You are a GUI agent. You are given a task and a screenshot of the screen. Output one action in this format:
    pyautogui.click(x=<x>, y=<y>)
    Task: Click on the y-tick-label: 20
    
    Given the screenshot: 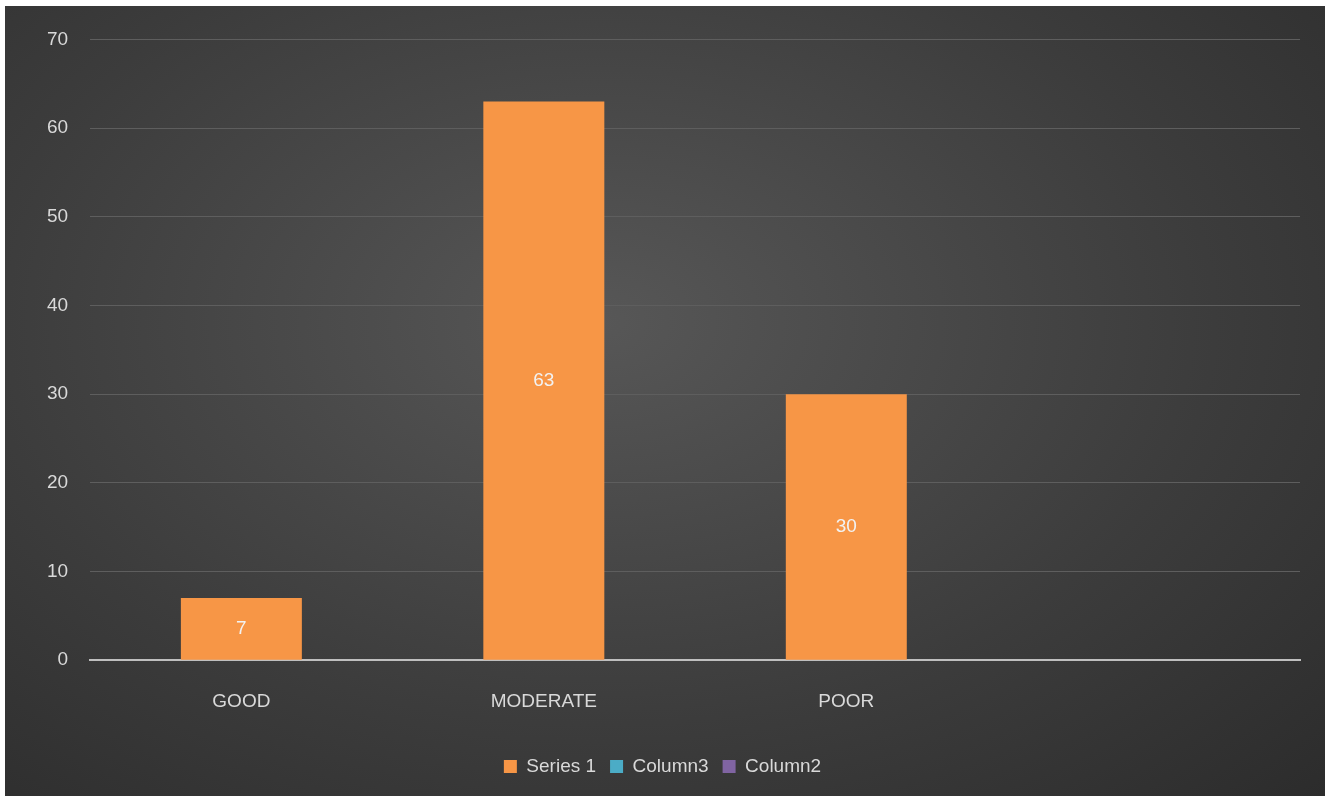 What is the action you would take?
    pyautogui.click(x=57, y=482)
    